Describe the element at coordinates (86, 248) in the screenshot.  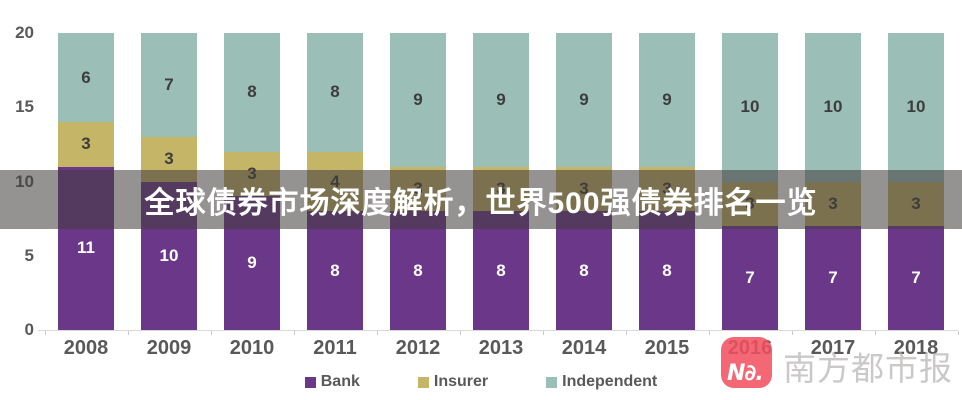
I see `segment-value-label: 11` at that location.